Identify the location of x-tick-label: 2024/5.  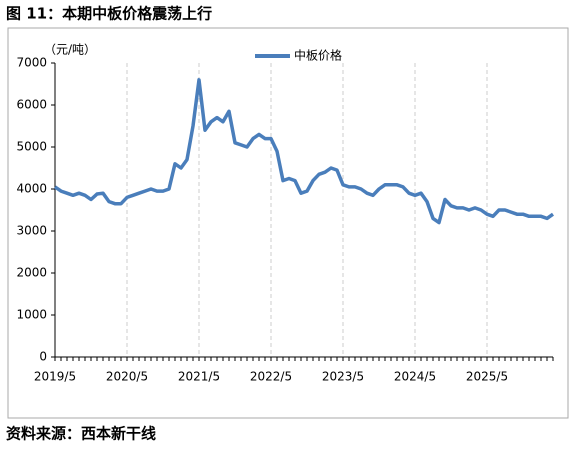
(415, 377).